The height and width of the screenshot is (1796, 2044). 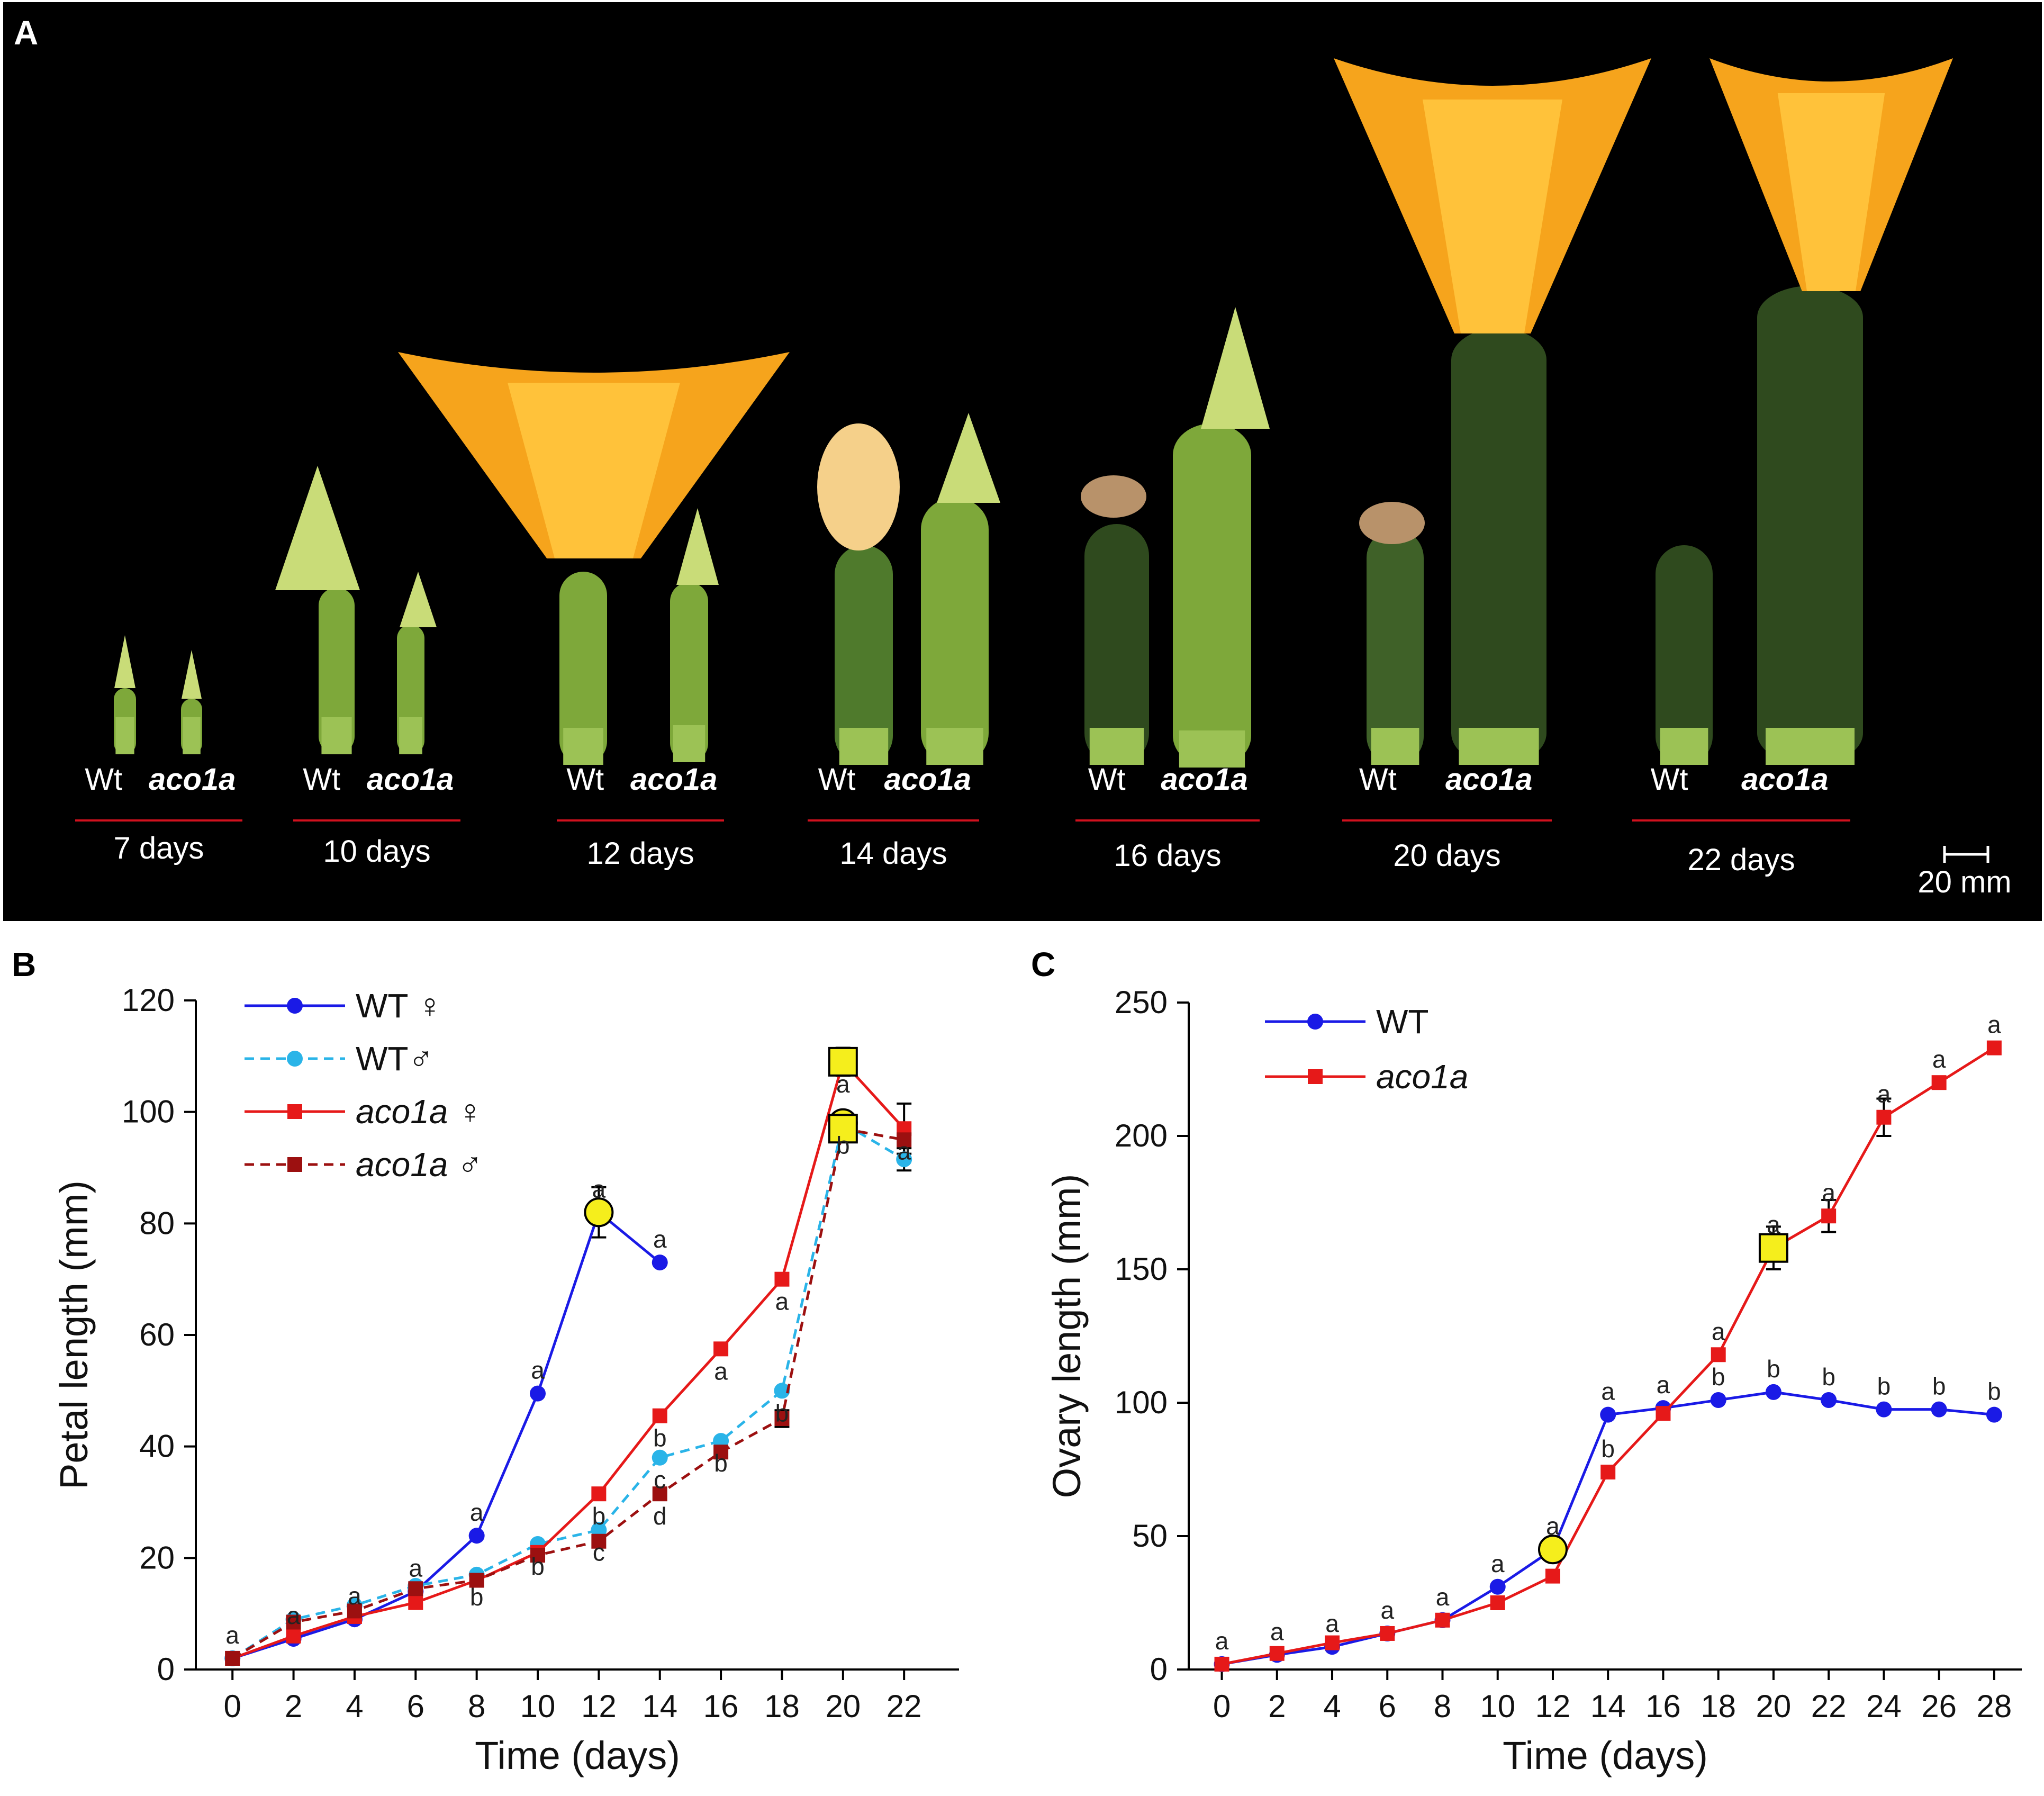 I want to click on sig-letter-c-1-14: a, so click(x=1994, y=1025).